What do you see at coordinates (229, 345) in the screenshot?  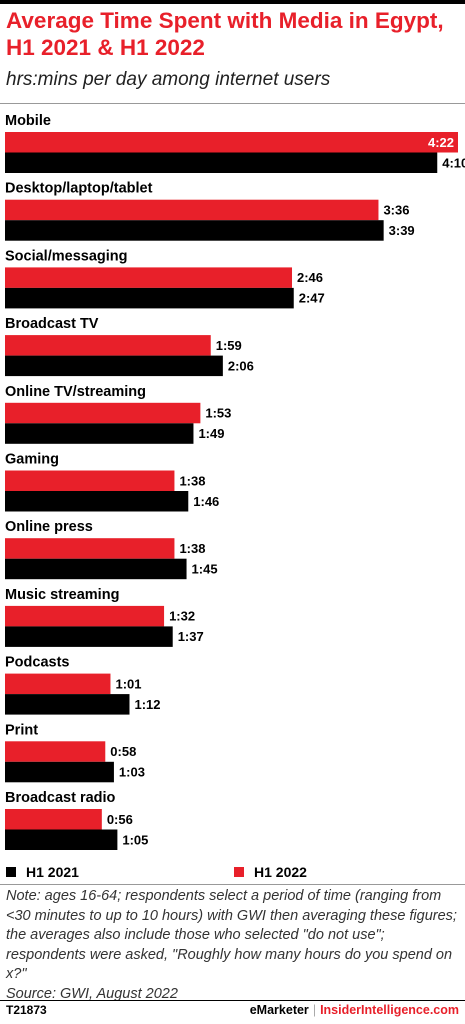 I see `value-label-h1-2022-broadcast-tv: 1:59` at bounding box center [229, 345].